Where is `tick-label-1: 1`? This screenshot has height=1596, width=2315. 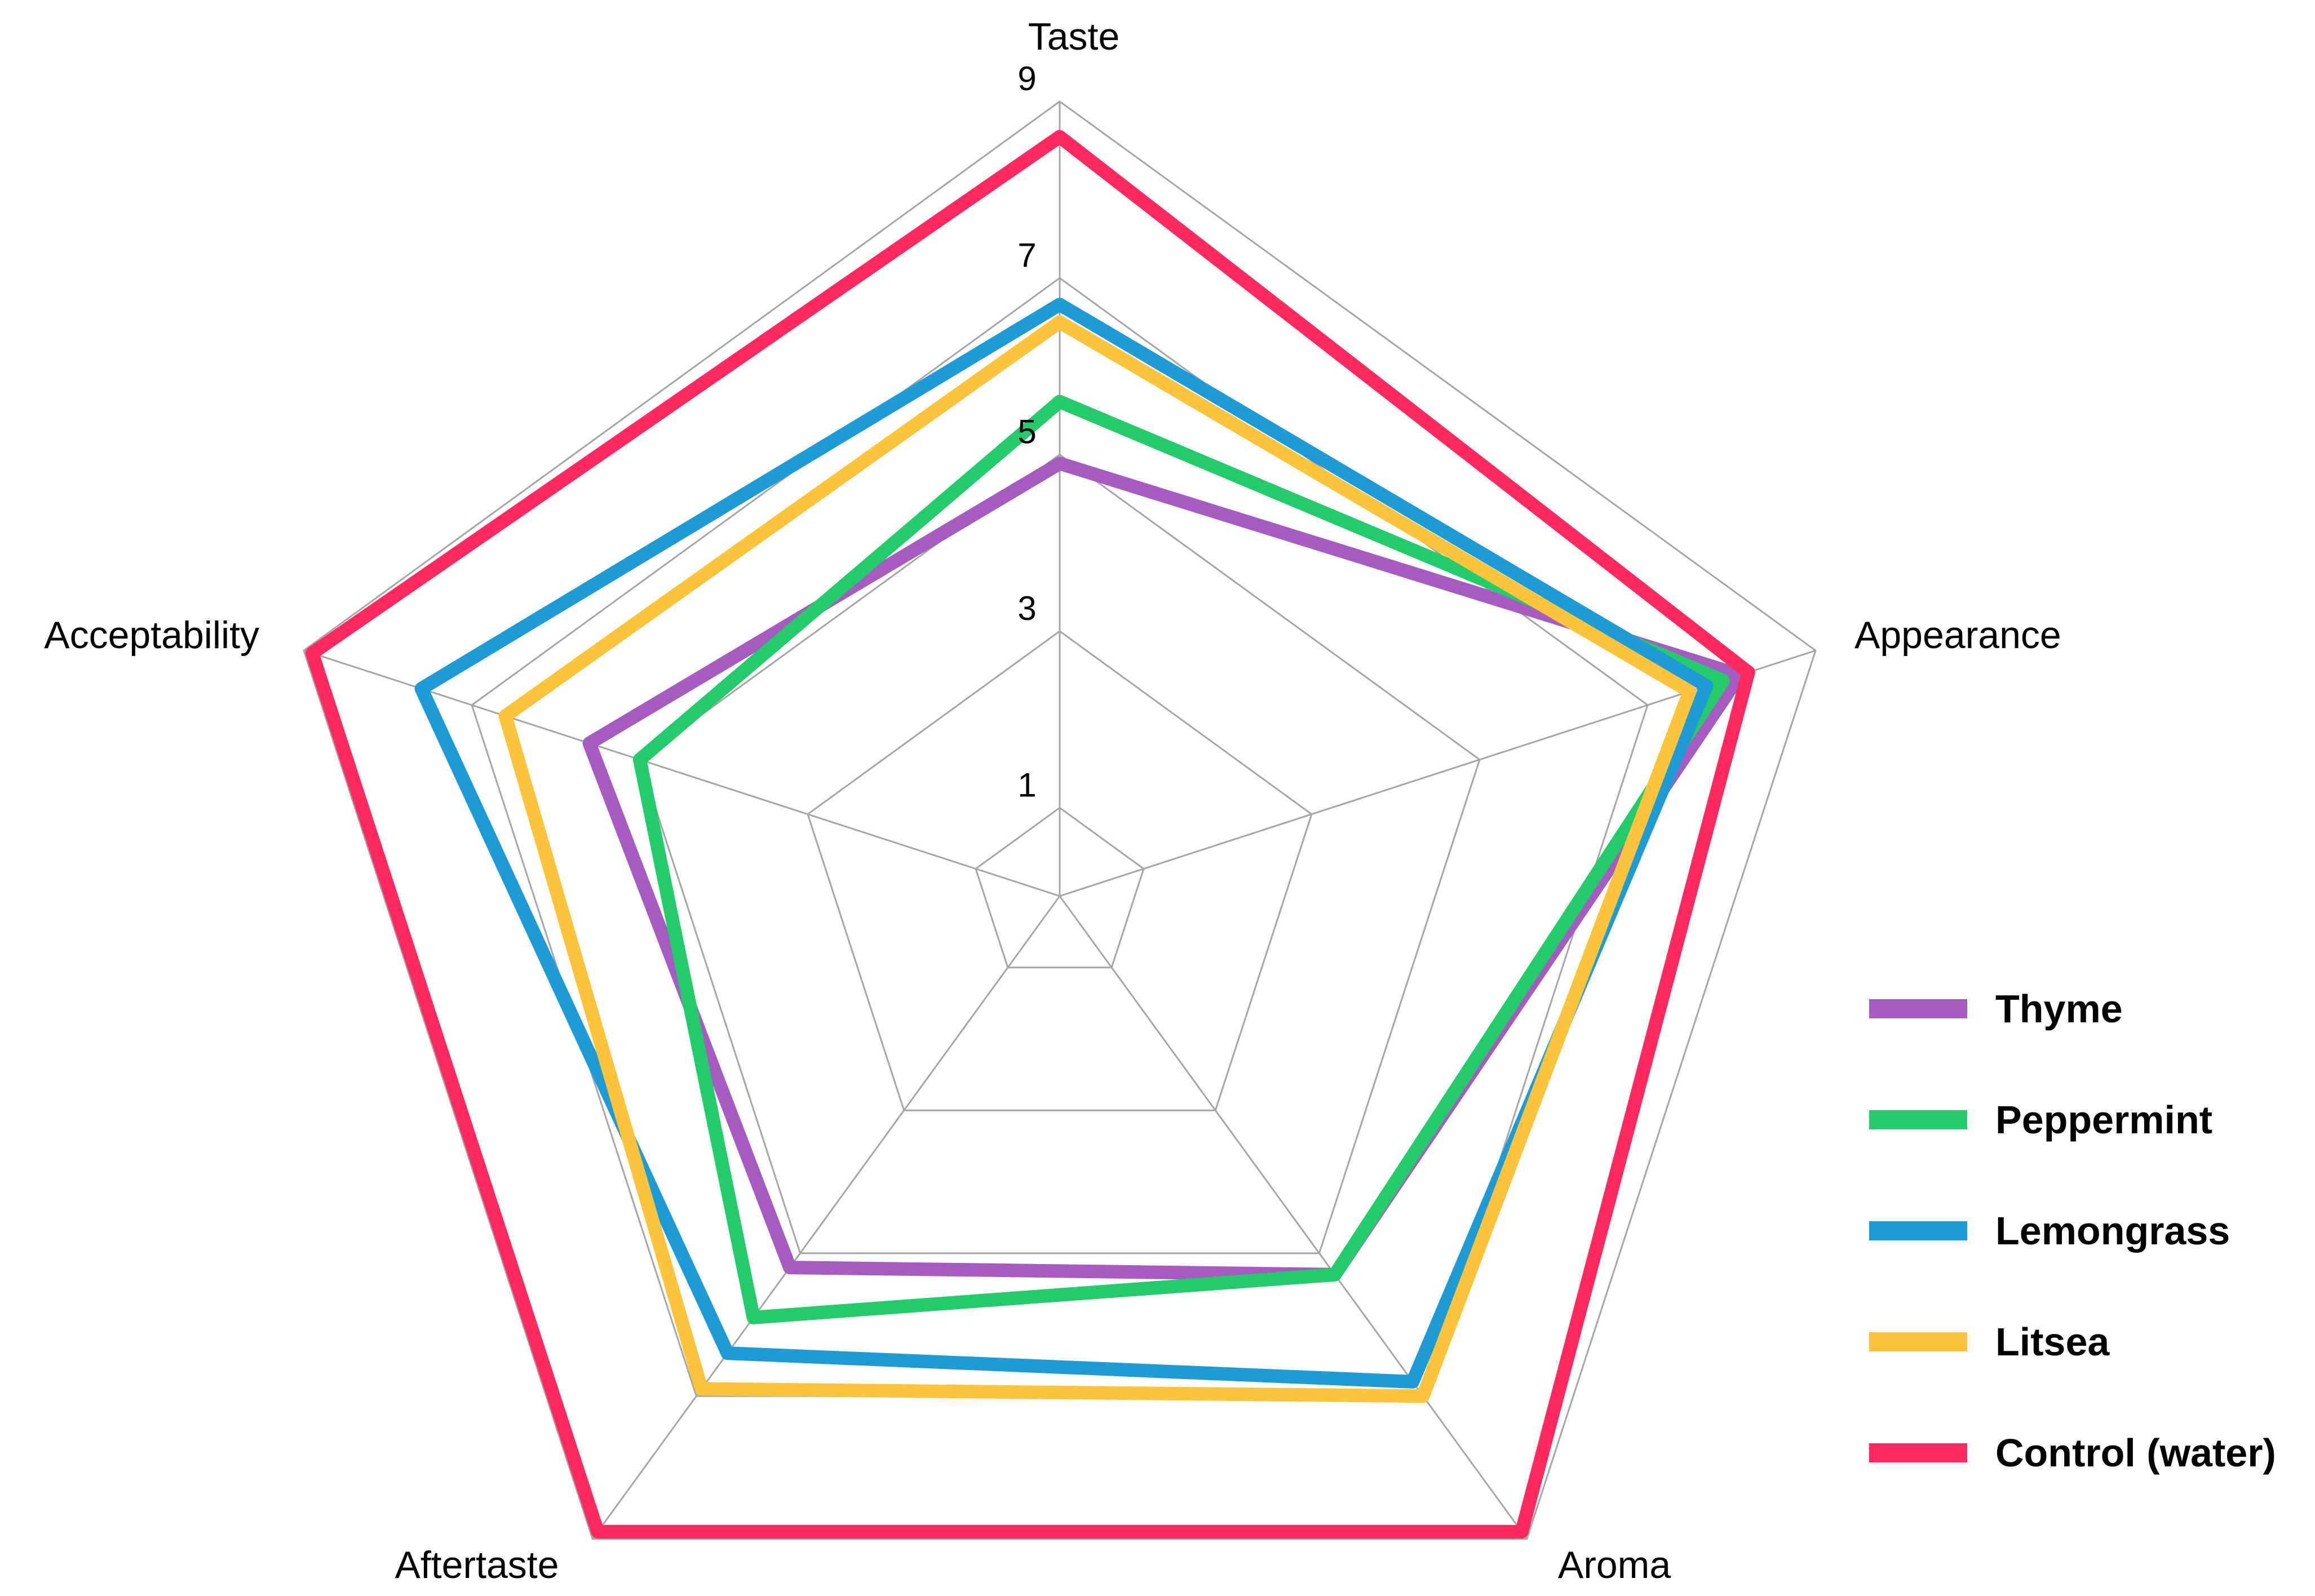 tick-label-1: 1 is located at coordinates (1026, 785).